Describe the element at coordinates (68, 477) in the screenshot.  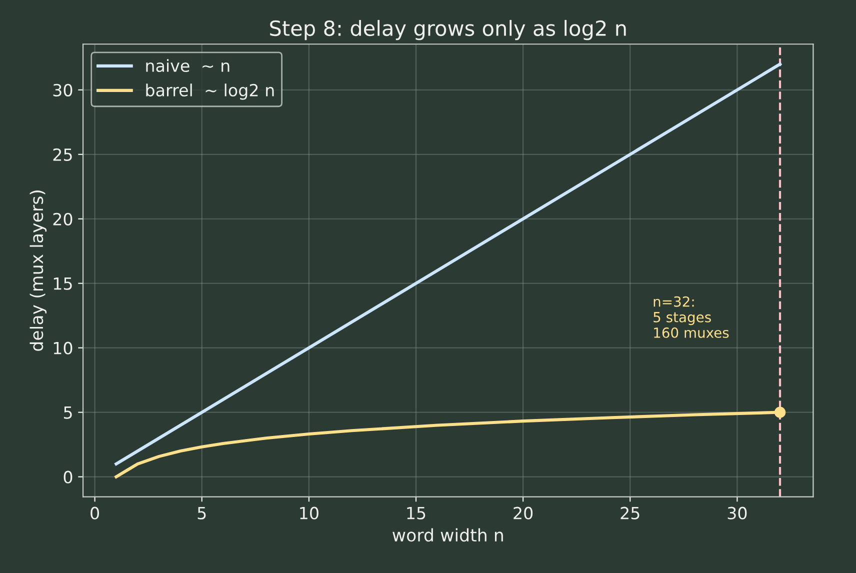
I see `y-tick-label: 0` at that location.